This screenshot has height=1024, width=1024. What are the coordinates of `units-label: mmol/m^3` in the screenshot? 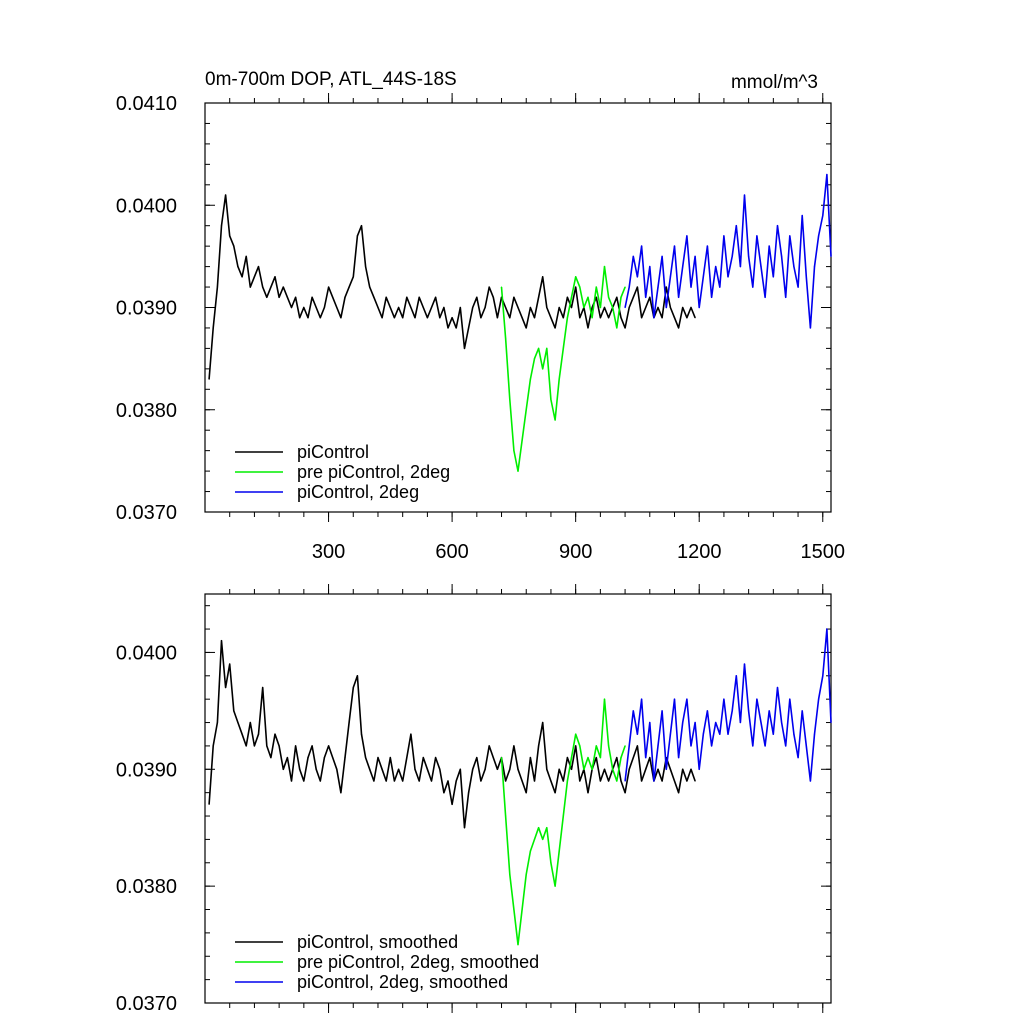 It's located at (774, 82).